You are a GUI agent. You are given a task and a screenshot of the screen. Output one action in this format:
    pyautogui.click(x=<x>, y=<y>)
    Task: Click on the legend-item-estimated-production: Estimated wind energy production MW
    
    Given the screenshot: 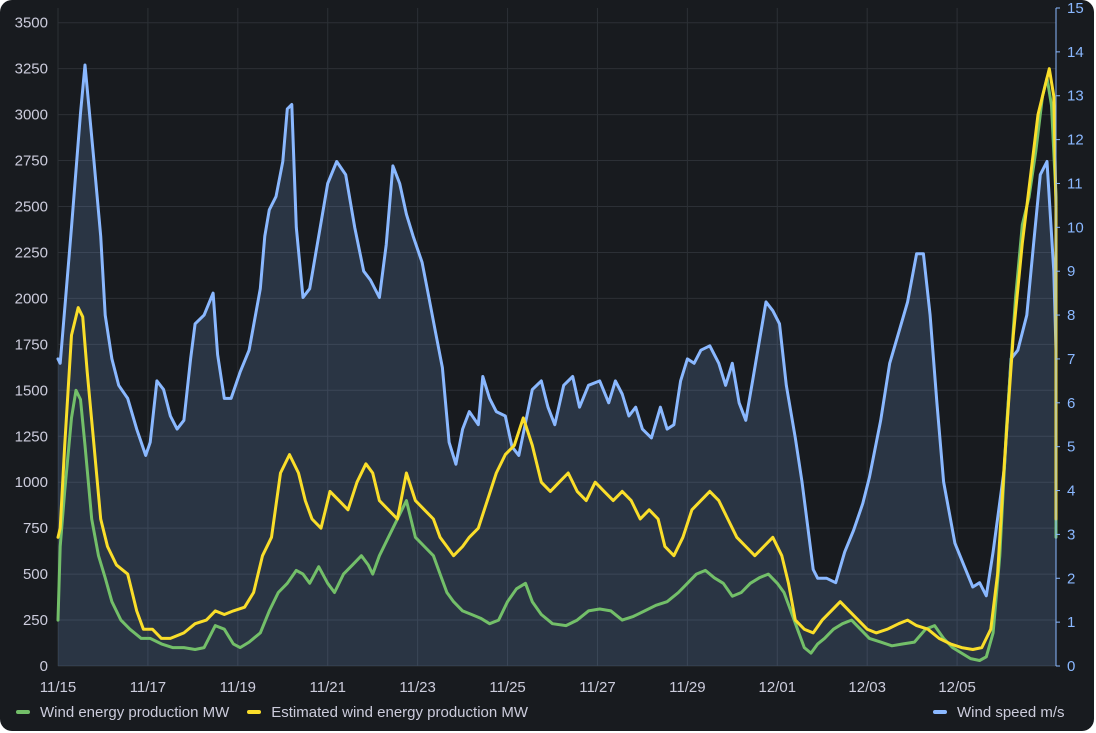 What is the action you would take?
    pyautogui.click(x=387, y=712)
    